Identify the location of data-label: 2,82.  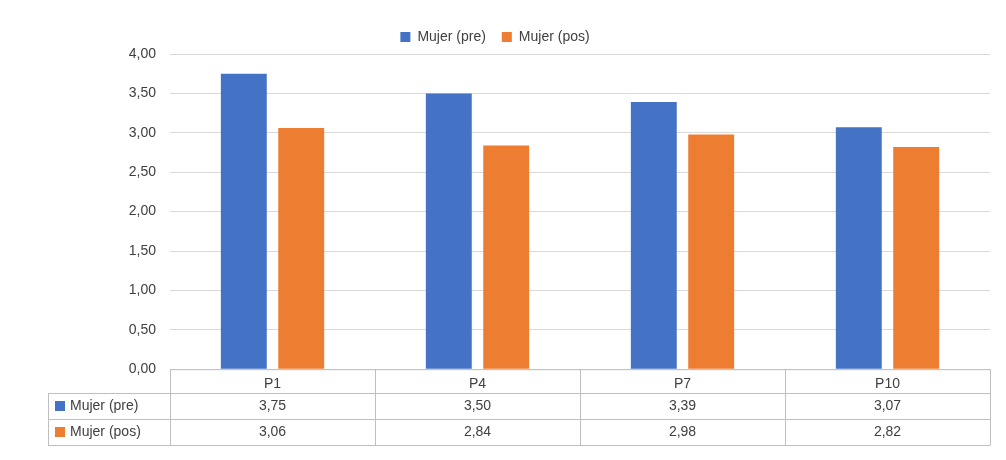
(887, 431).